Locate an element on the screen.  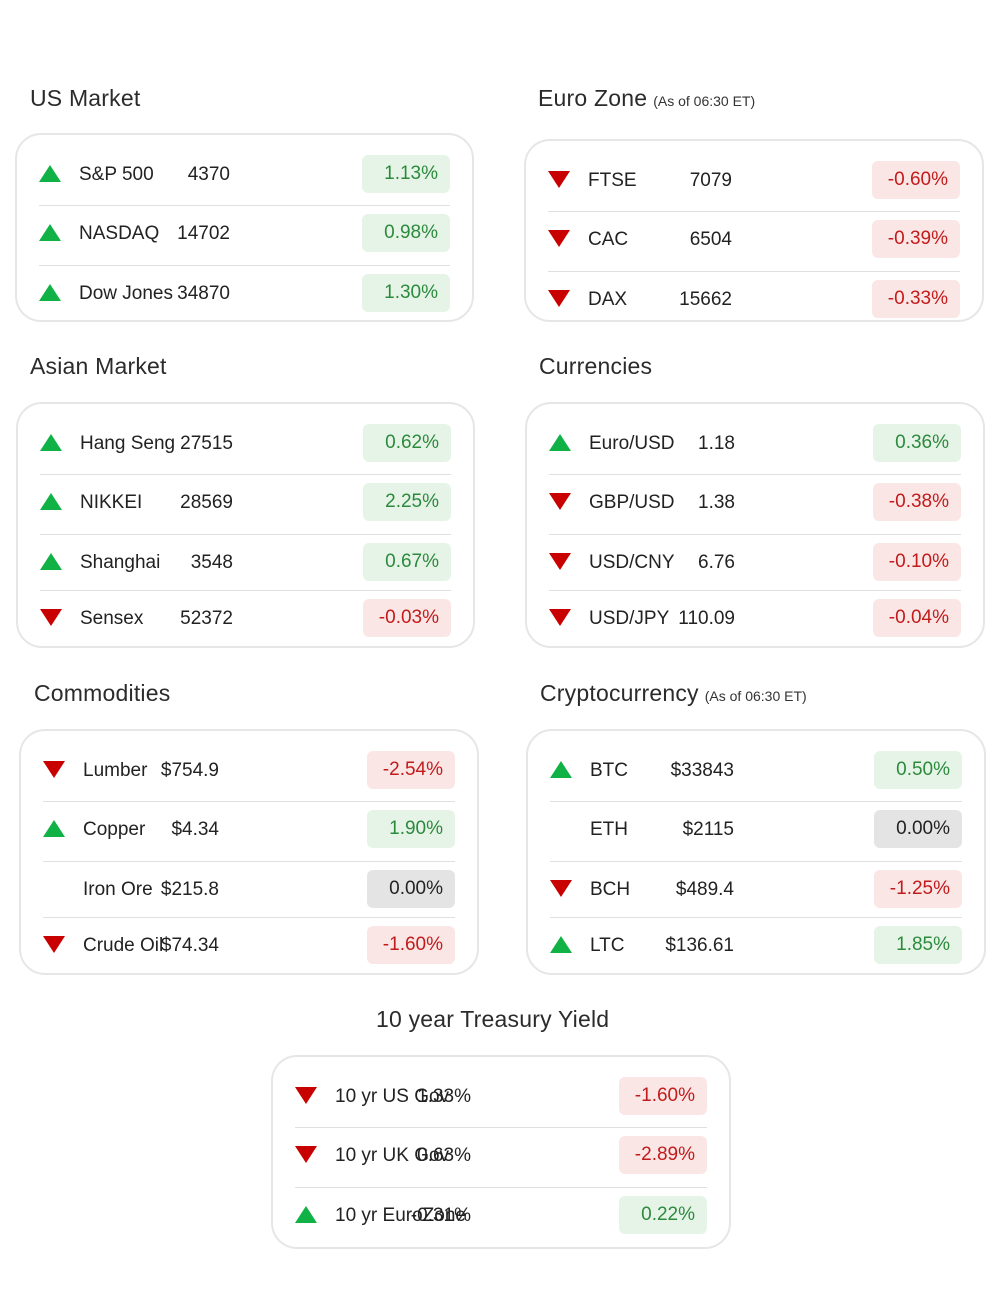
section-title-treasury: 10 year Treasury Yield is located at coordinates (493, 1019).